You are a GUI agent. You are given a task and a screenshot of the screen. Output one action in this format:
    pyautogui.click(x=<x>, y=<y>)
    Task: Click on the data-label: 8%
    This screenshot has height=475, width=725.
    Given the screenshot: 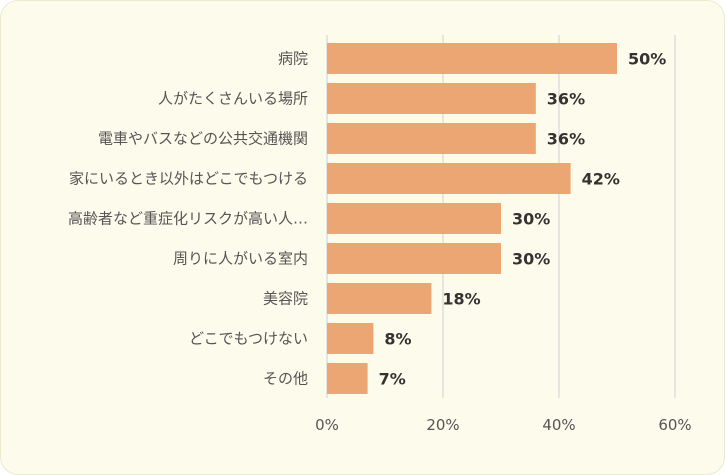 What is the action you would take?
    pyautogui.click(x=397, y=339)
    